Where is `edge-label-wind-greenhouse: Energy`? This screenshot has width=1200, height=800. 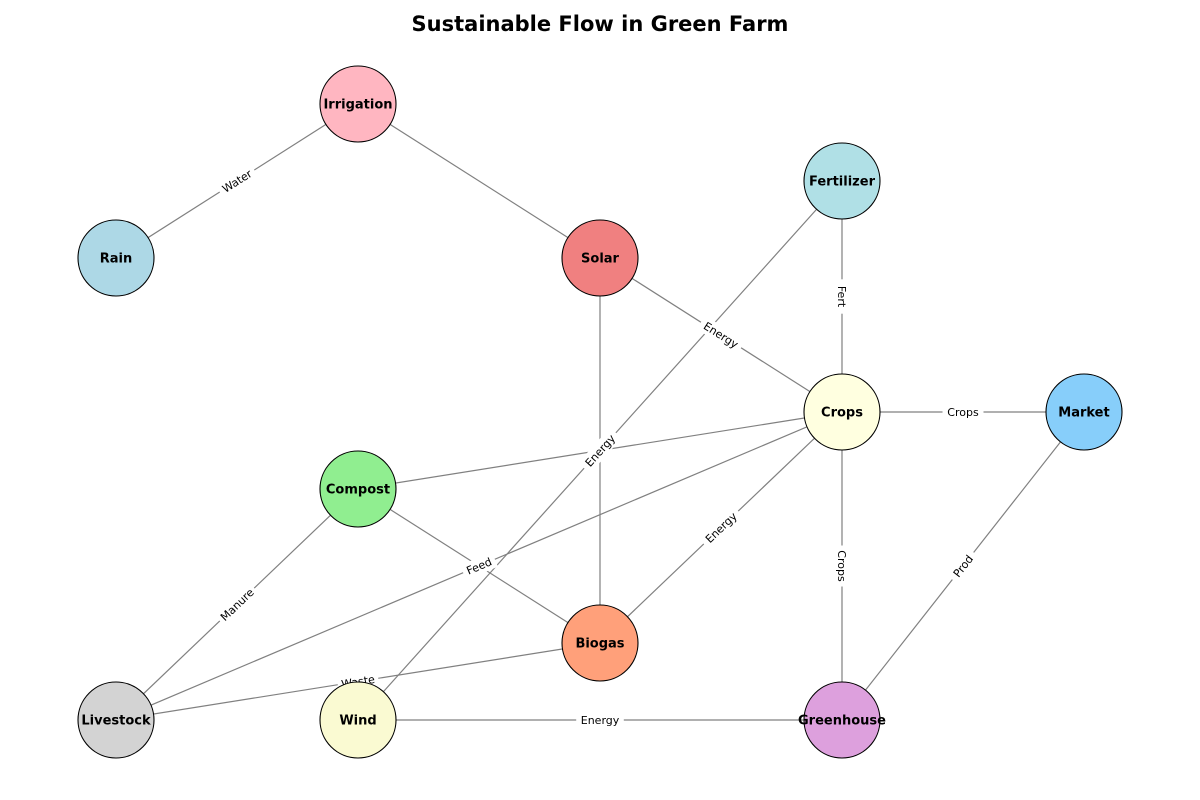
edge-label-wind-greenhouse: Energy is located at coordinates (600, 720).